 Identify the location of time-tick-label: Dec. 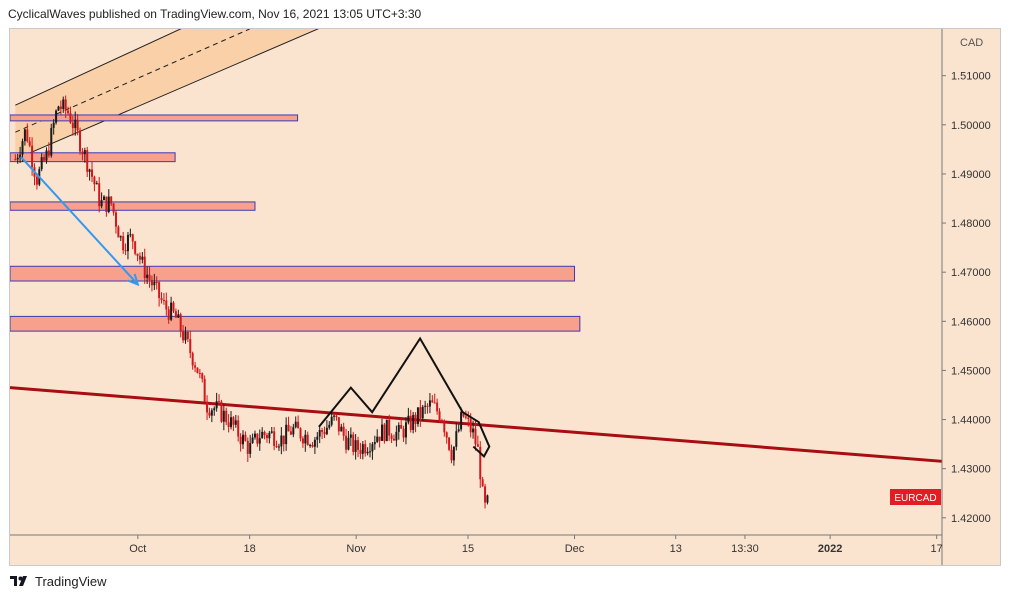
(575, 549).